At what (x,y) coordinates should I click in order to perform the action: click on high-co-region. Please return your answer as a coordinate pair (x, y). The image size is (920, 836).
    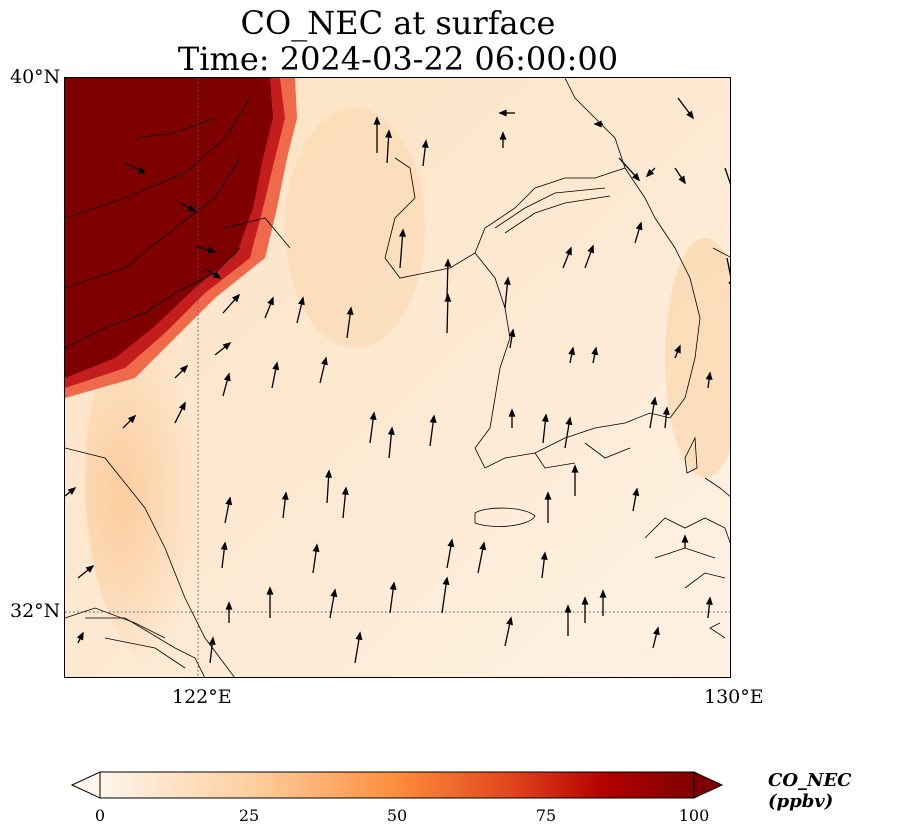
    Looking at the image, I should click on (169, 228).